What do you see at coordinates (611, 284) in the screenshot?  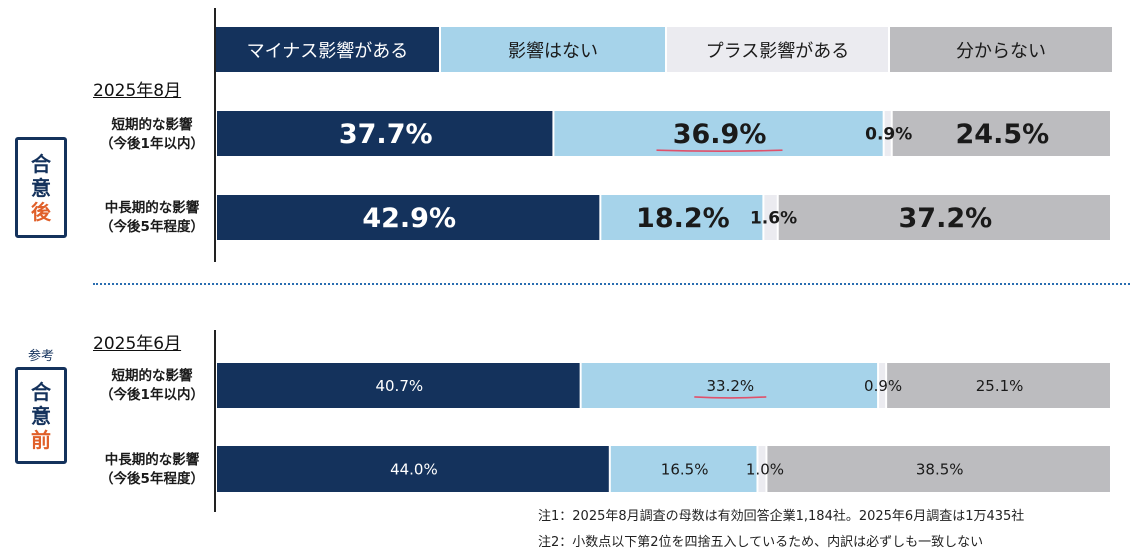 I see `section-divider` at bounding box center [611, 284].